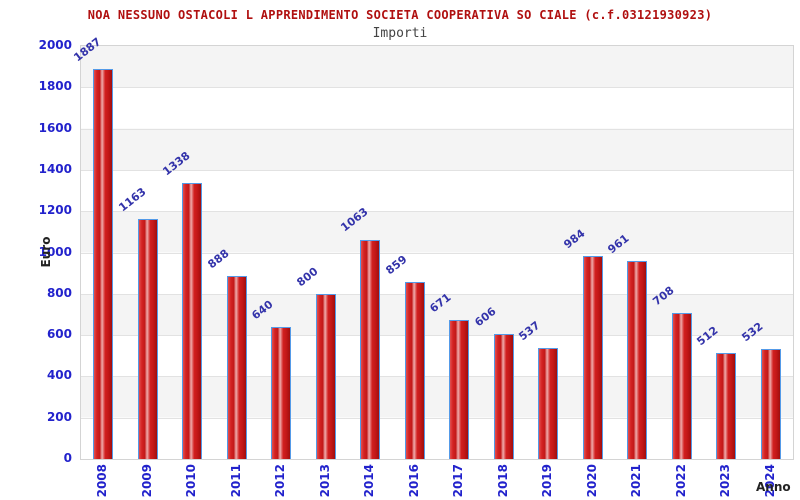 The width and height of the screenshot is (800, 500). Describe the element at coordinates (503, 396) in the screenshot. I see `bar-2018` at that location.